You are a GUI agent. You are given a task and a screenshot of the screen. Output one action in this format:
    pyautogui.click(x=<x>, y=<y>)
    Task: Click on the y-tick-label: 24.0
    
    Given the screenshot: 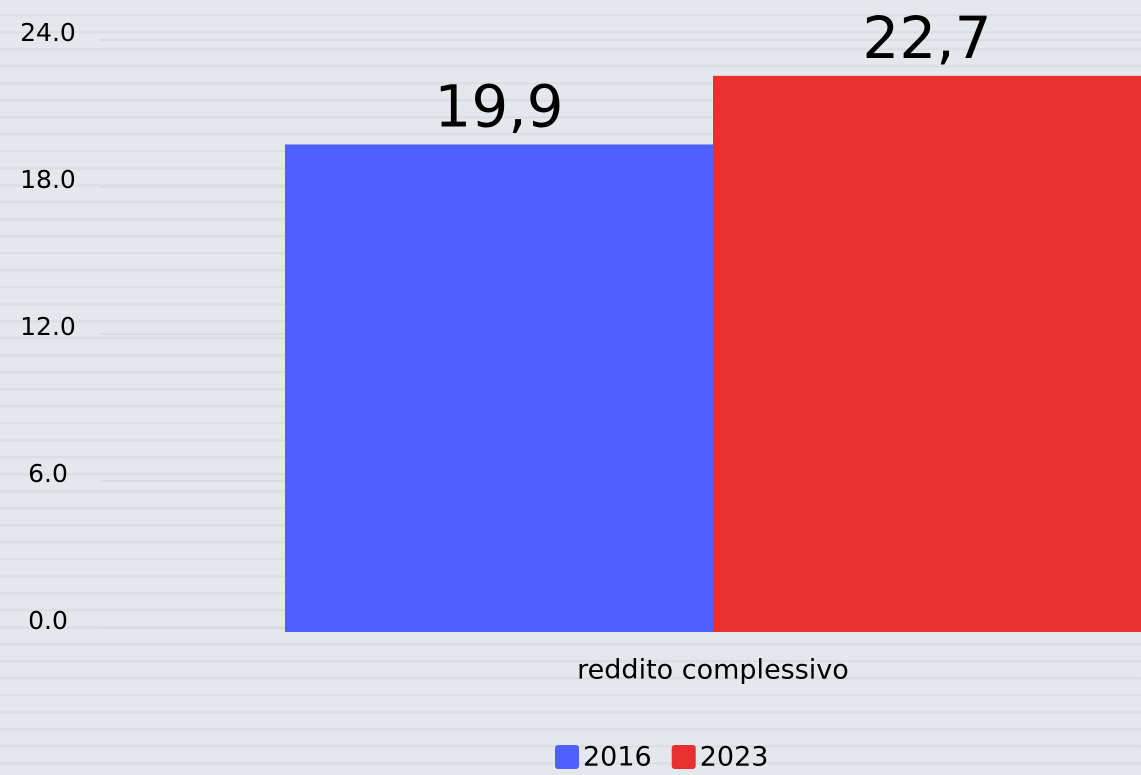 What is the action you would take?
    pyautogui.click(x=48, y=32)
    